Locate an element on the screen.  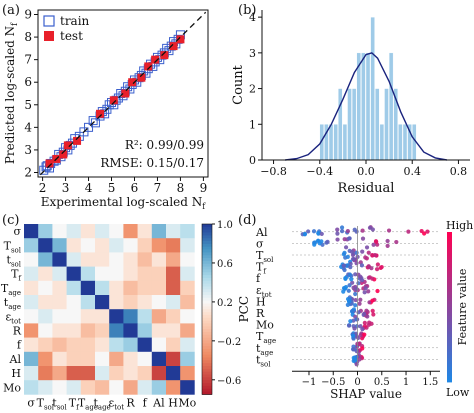
y-tick-label: 5 is located at coordinates (28, 105).